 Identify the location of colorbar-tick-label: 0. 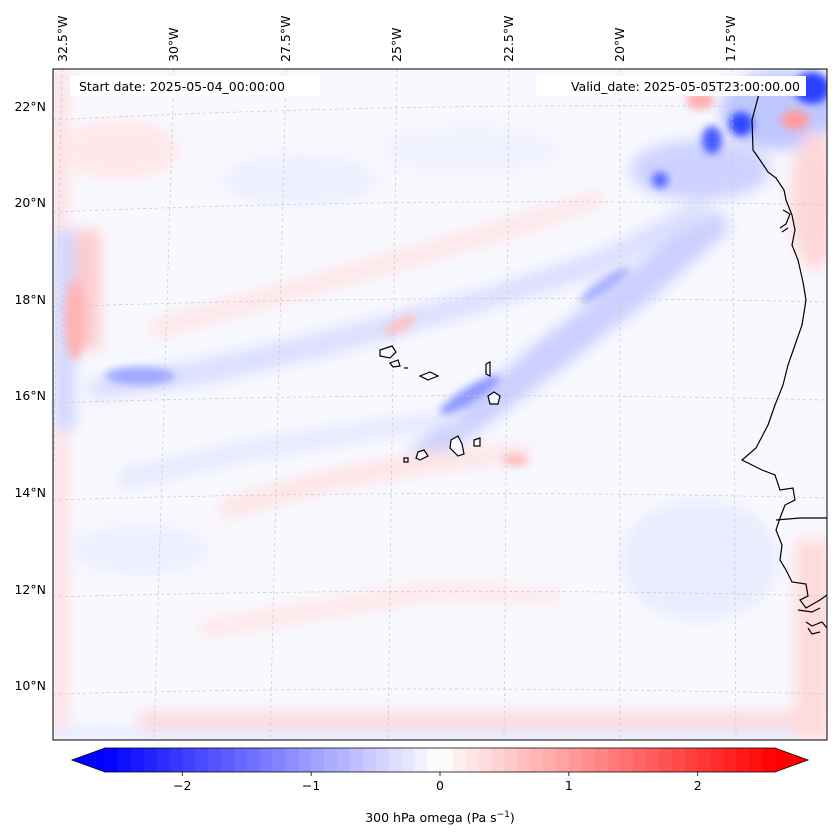
(440, 785).